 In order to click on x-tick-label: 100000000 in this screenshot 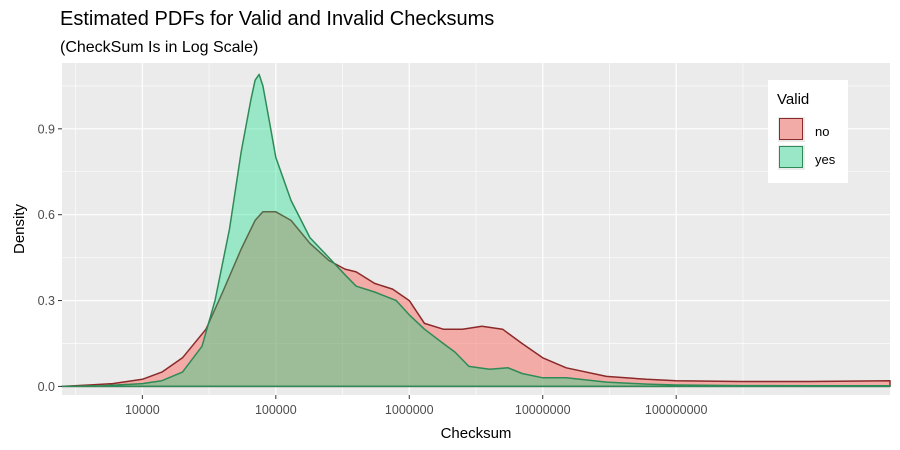, I will do `click(676, 410)`.